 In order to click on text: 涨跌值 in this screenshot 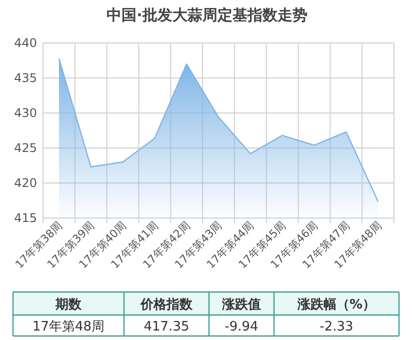, I will do `click(241, 305)`.